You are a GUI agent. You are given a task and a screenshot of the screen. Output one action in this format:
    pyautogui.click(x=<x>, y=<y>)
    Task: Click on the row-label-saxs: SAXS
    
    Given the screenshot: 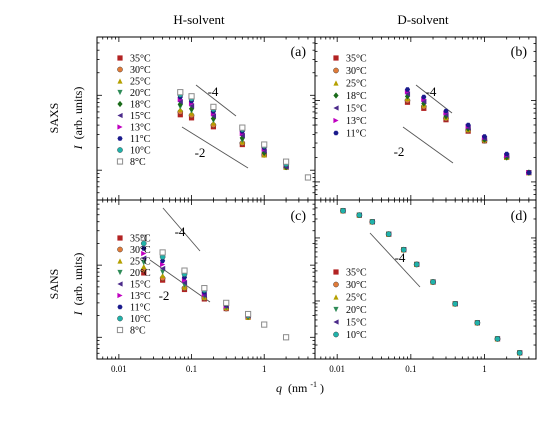 What is the action you would take?
    pyautogui.click(x=54, y=118)
    